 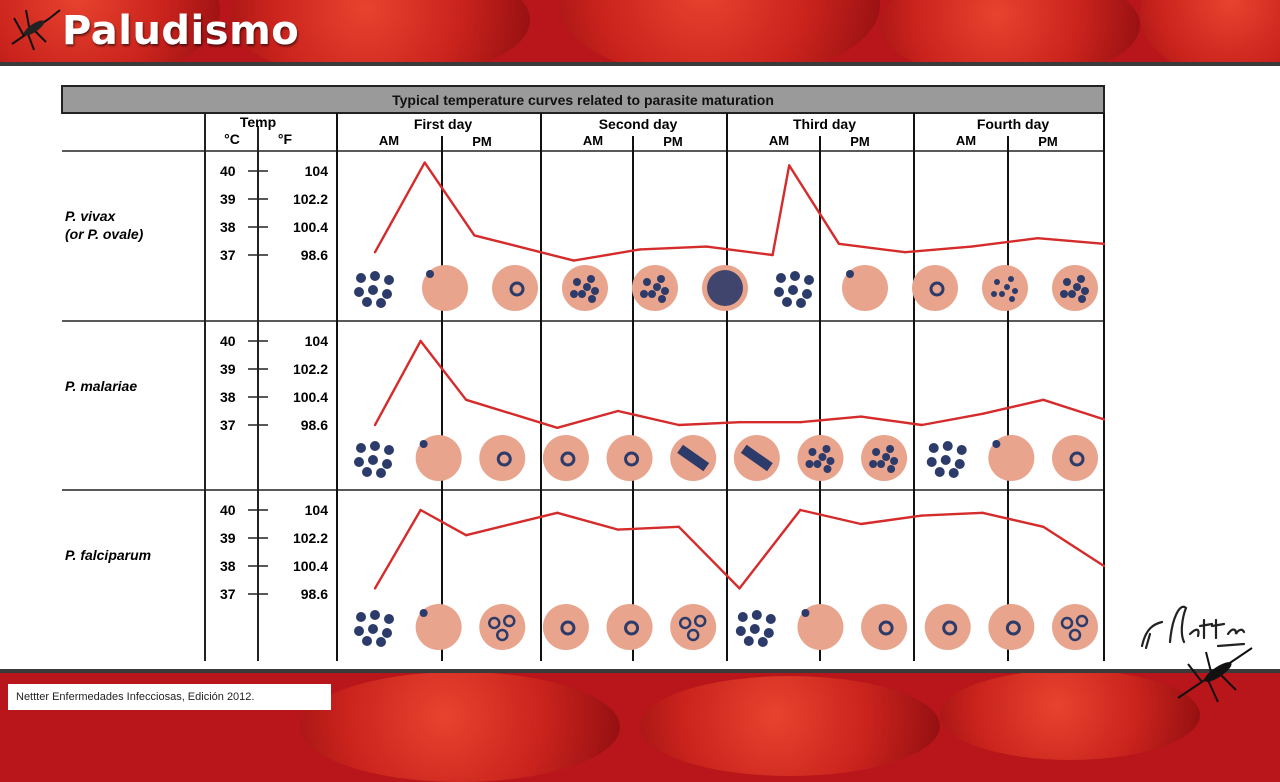 I want to click on species-name: P. vivax, so click(x=91, y=216).